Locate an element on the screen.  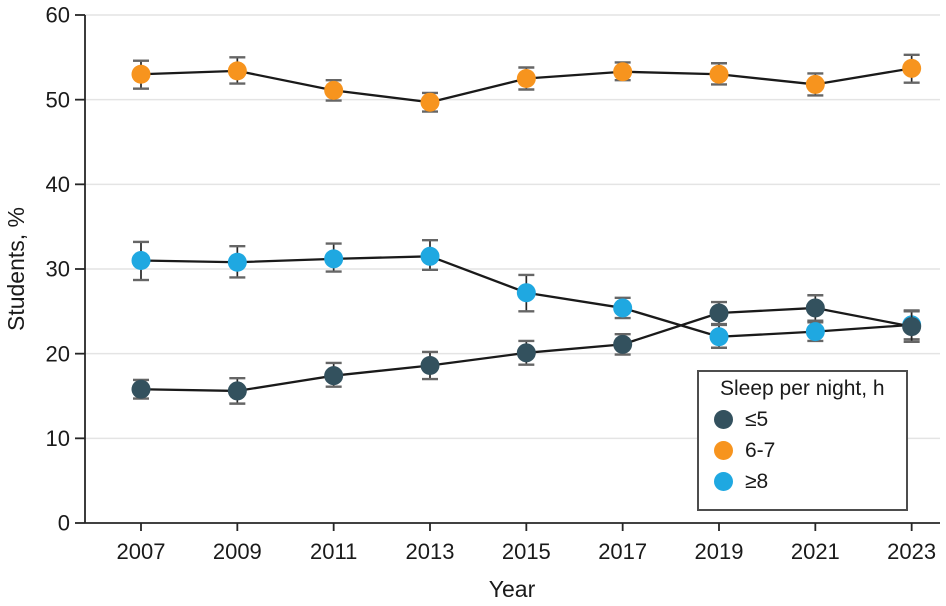
x-tick-label: 2009 is located at coordinates (237, 551).